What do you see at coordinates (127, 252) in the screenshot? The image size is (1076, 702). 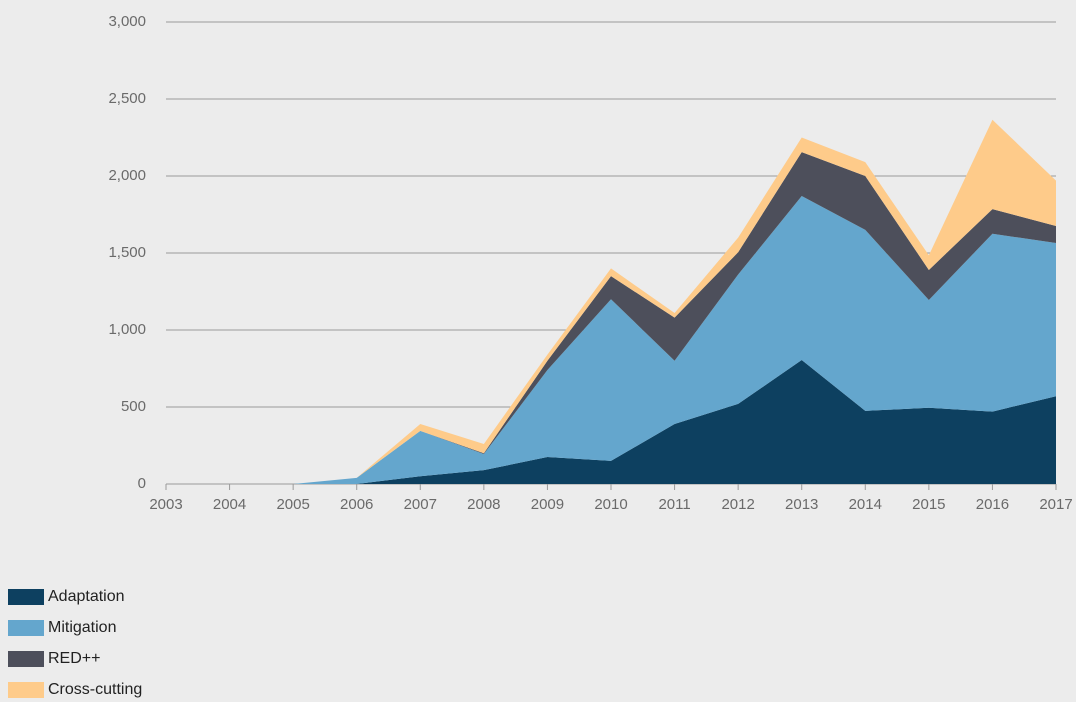 I see `y-tick-label: 1,500` at bounding box center [127, 252].